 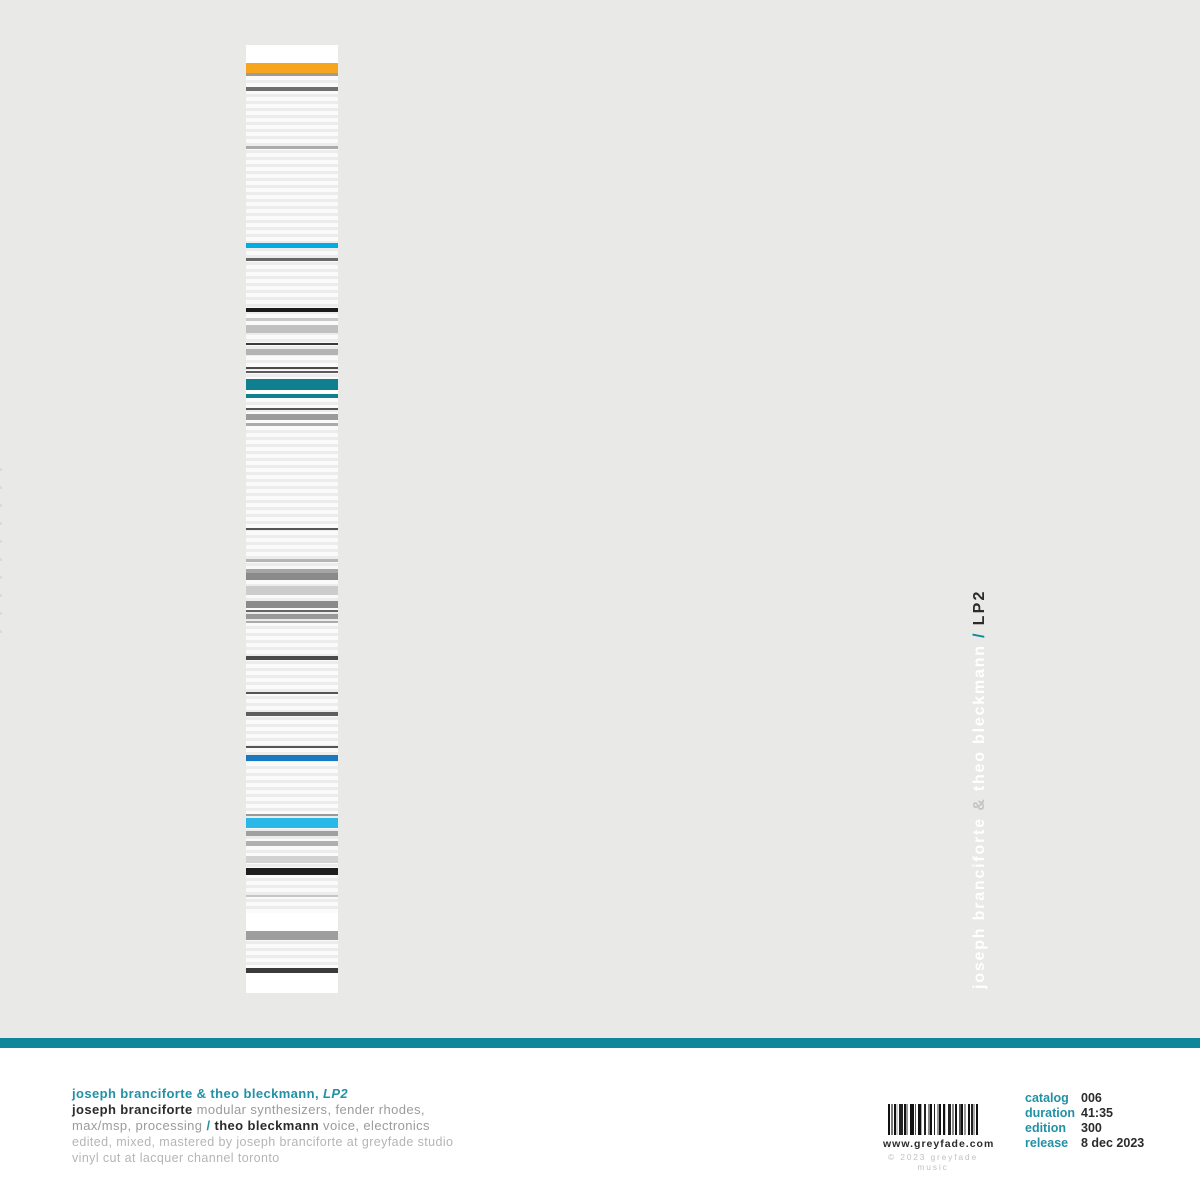 I want to click on footer-band, so click(x=600, y=1124).